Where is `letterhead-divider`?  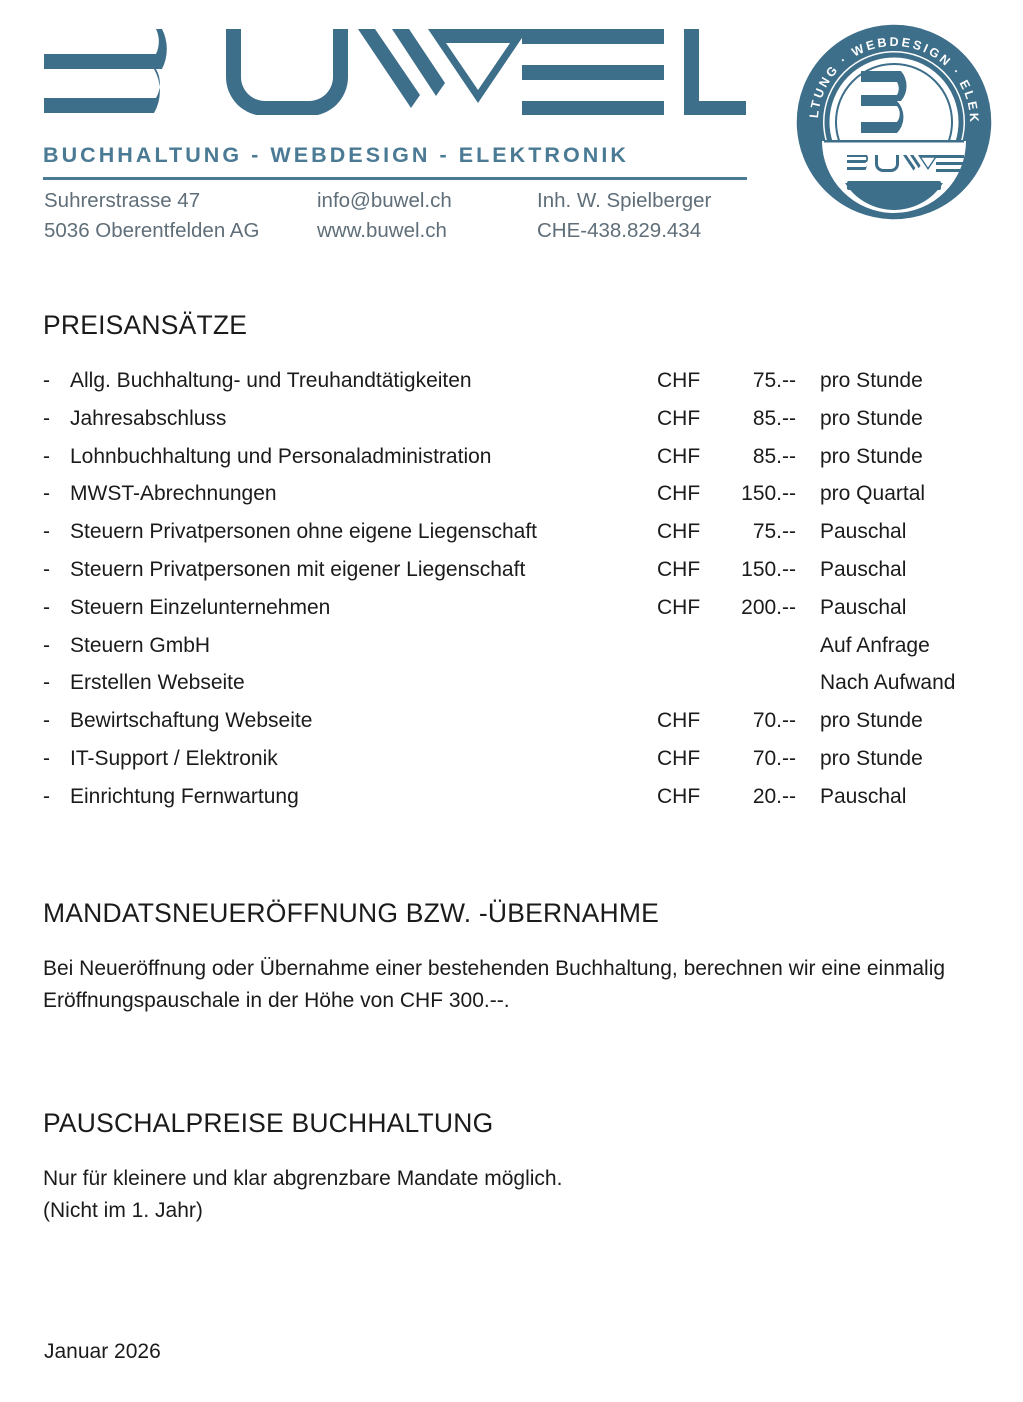 letterhead-divider is located at coordinates (395, 178).